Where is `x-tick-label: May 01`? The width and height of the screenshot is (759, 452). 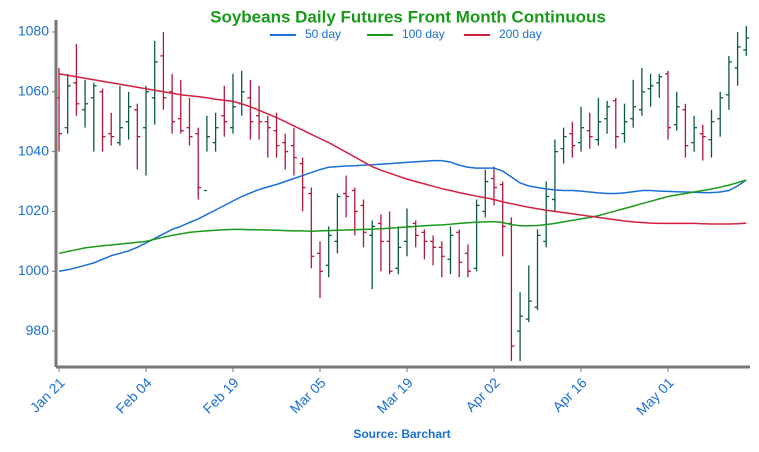 x-tick-label: May 01 is located at coordinates (655, 396).